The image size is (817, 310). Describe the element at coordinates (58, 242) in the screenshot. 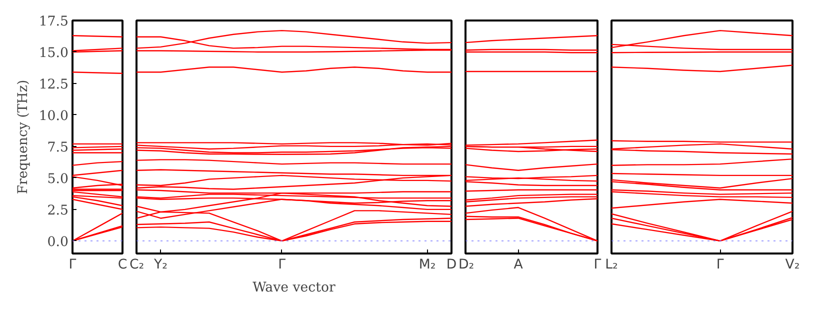

I see `y-tick-label: 0.0` at that location.